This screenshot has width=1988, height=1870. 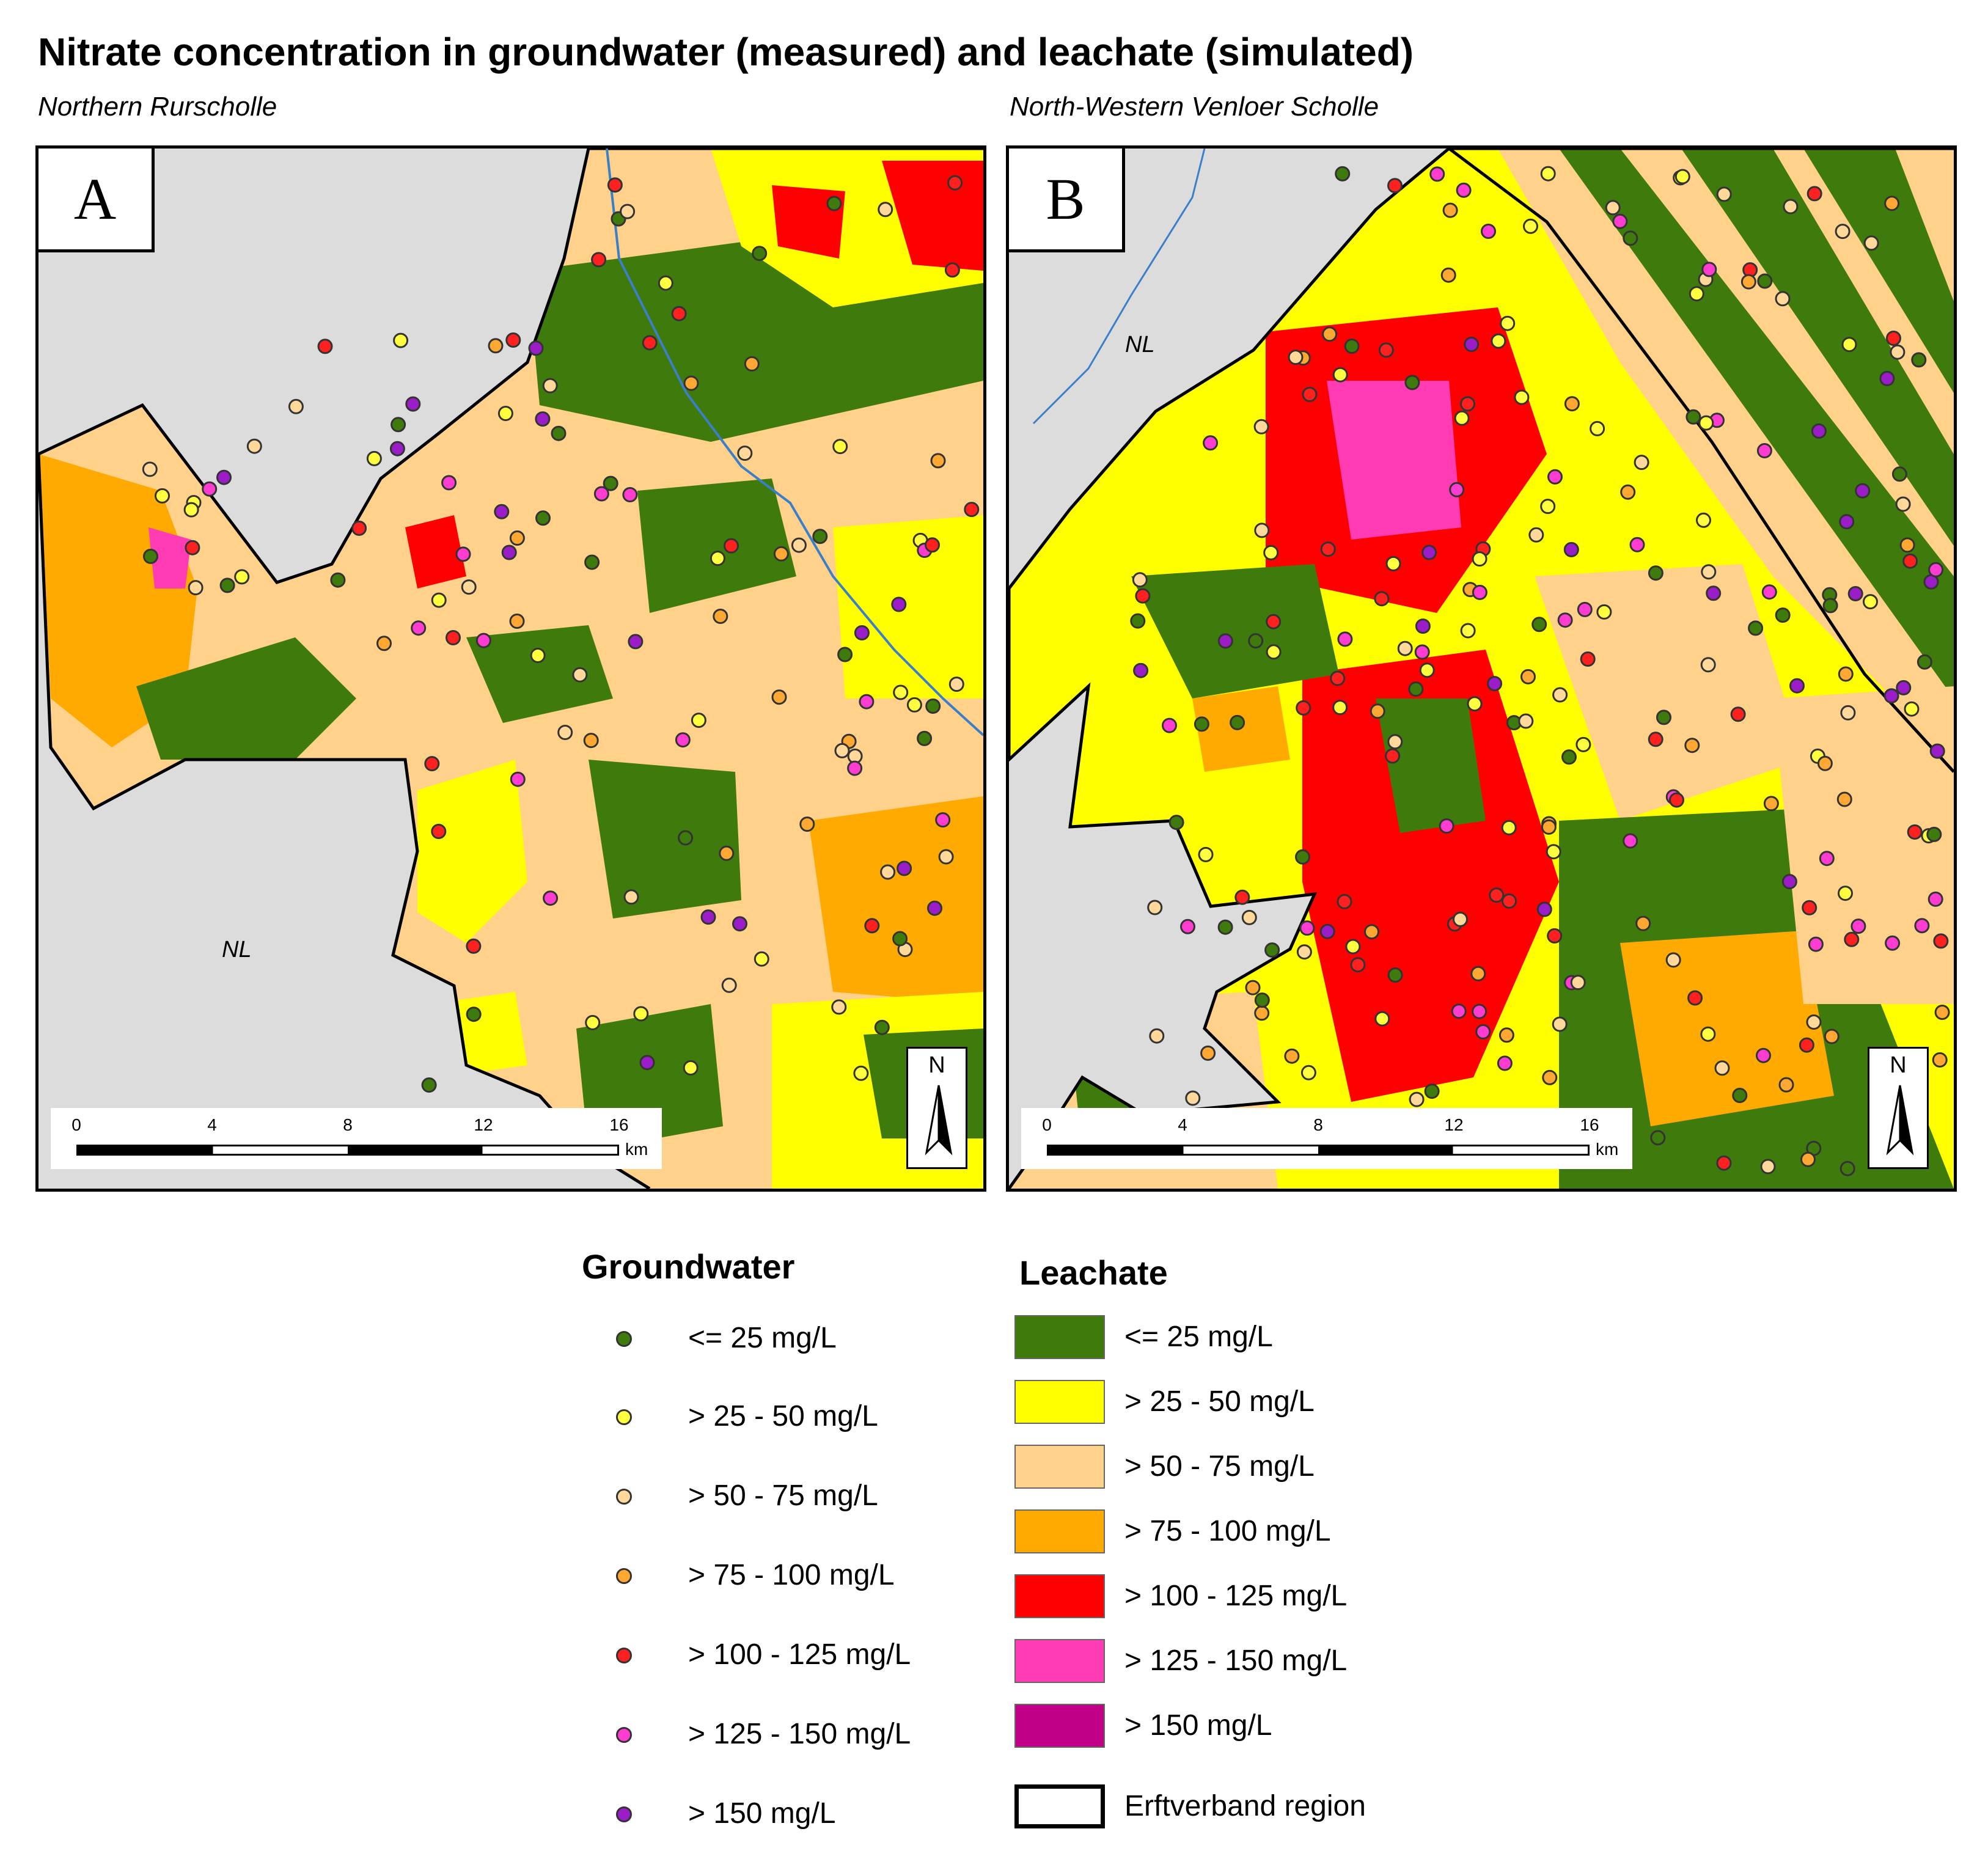 What do you see at coordinates (1198, 1726) in the screenshot?
I see `legend-le-label-7: > 150 mg/L` at bounding box center [1198, 1726].